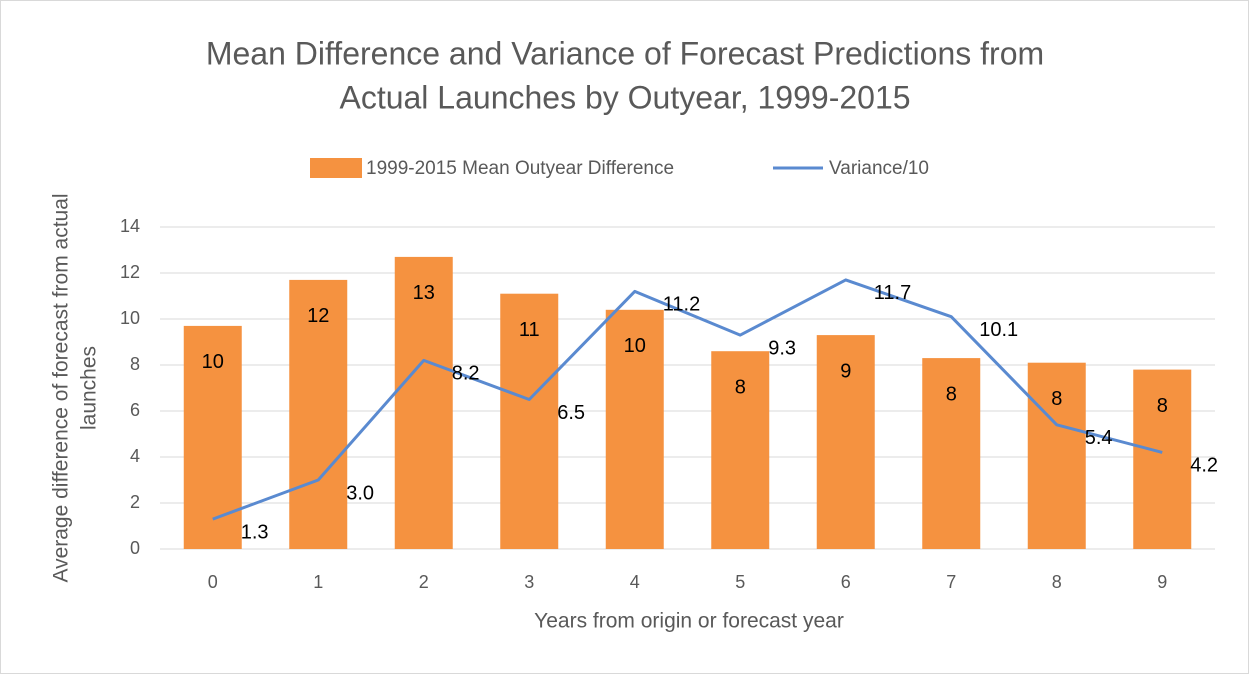 This screenshot has height=674, width=1249. What do you see at coordinates (951, 582) in the screenshot?
I see `x-tick-label: 7` at bounding box center [951, 582].